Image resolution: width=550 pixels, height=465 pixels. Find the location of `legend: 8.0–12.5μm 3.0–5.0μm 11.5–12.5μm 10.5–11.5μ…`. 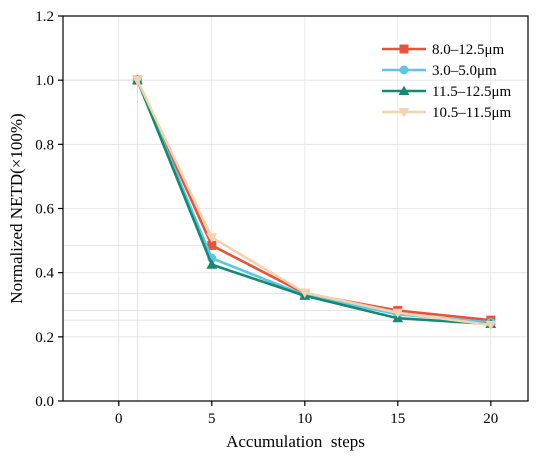

legend: 8.0–12.5μm 3.0–5.0μm 11.5–12.5μm 10.5–11.5μ… is located at coordinates (446, 81).